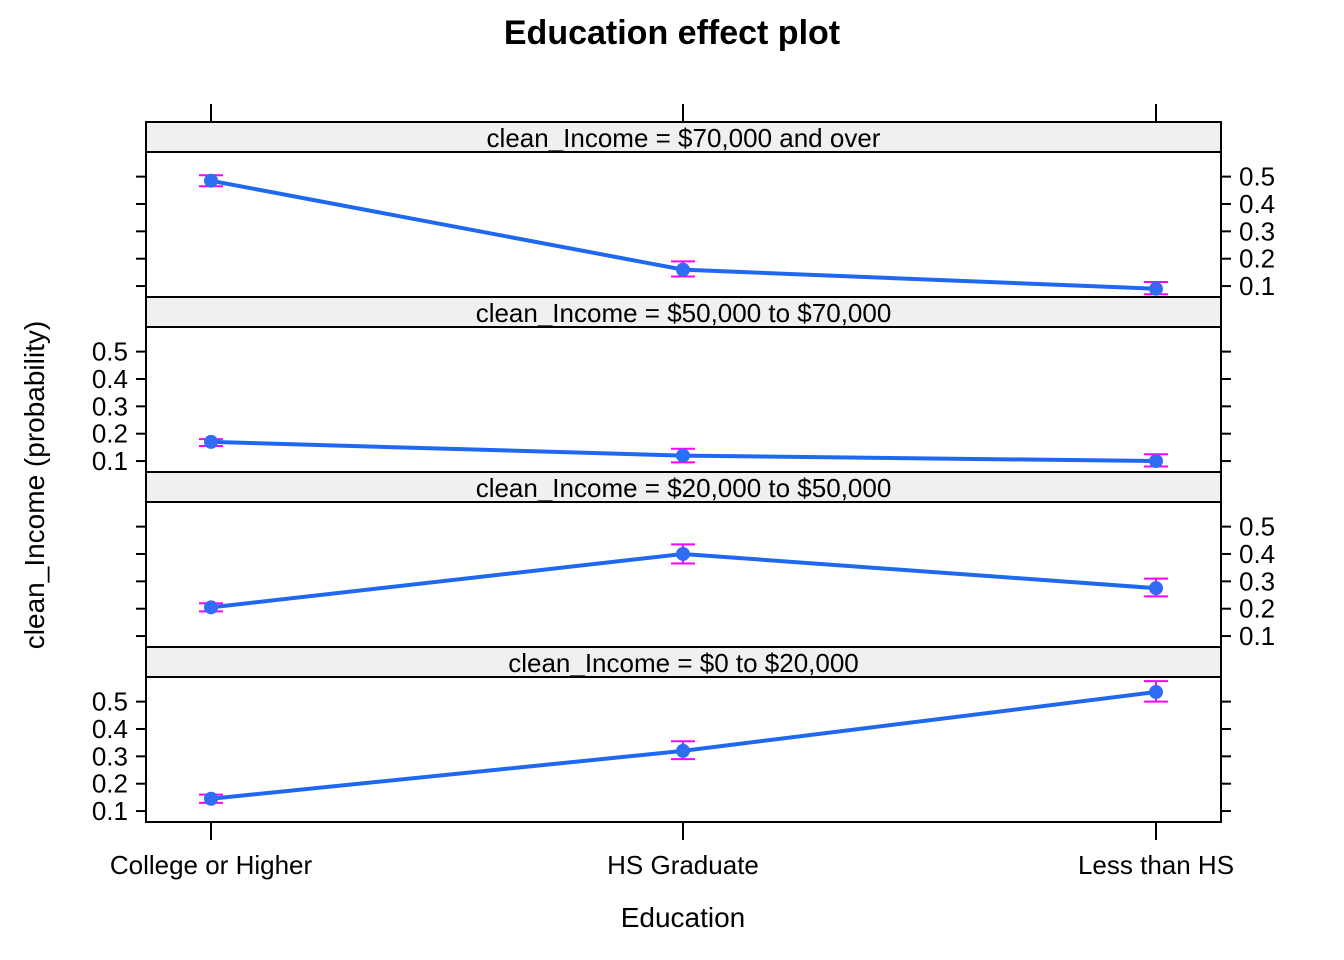 Image resolution: width=1344 pixels, height=960 pixels. Describe the element at coordinates (211, 865) in the screenshot. I see `x-tick-label: College or Higher` at that location.